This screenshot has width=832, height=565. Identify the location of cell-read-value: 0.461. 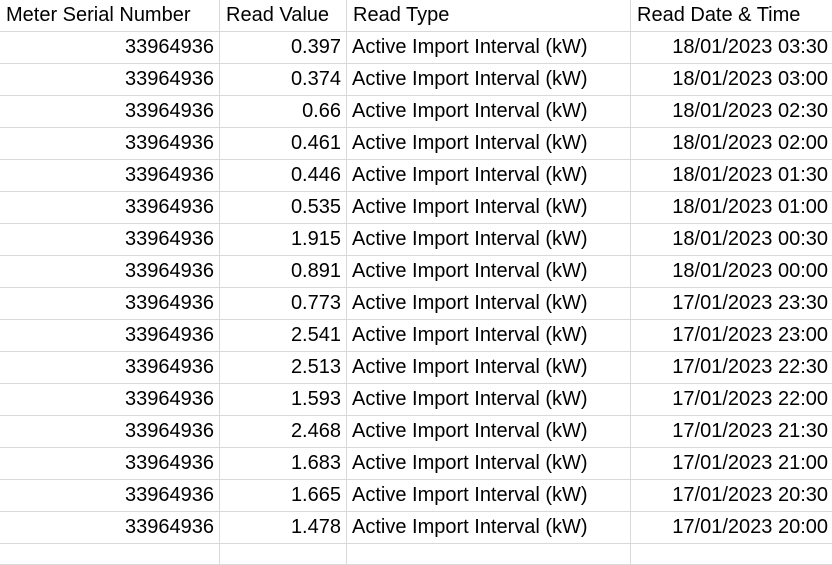
(283, 144).